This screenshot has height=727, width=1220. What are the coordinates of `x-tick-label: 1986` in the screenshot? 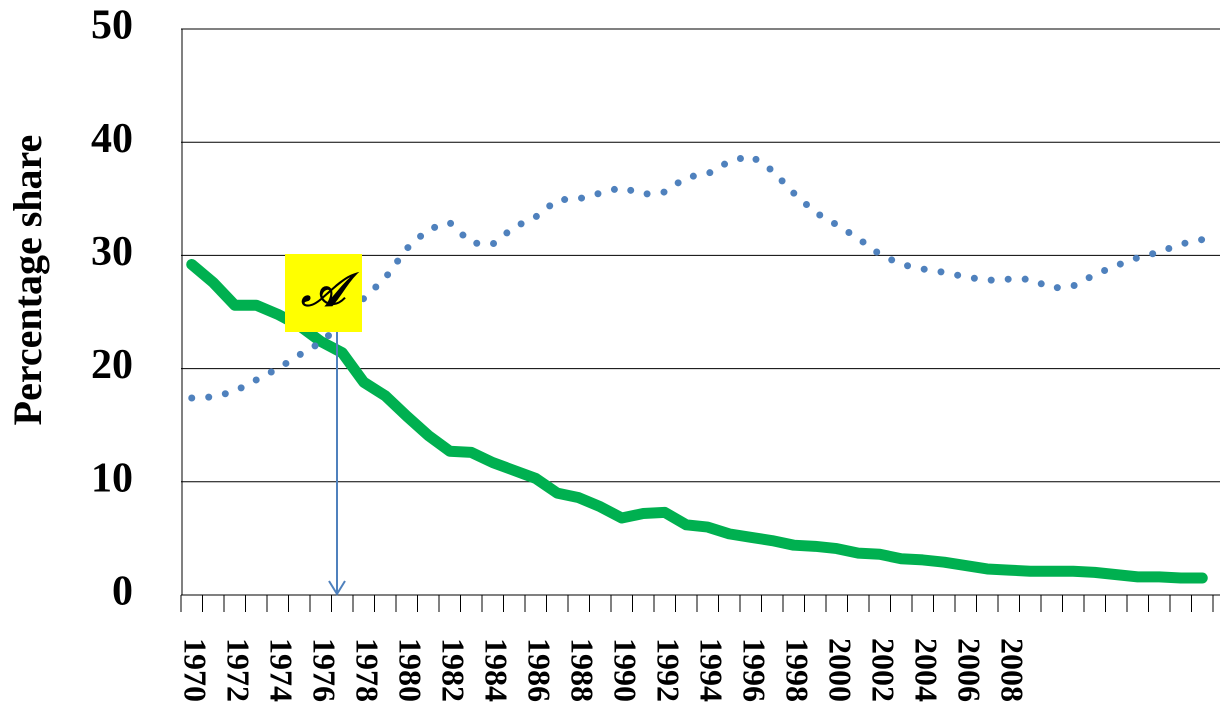 It's located at (539, 670).